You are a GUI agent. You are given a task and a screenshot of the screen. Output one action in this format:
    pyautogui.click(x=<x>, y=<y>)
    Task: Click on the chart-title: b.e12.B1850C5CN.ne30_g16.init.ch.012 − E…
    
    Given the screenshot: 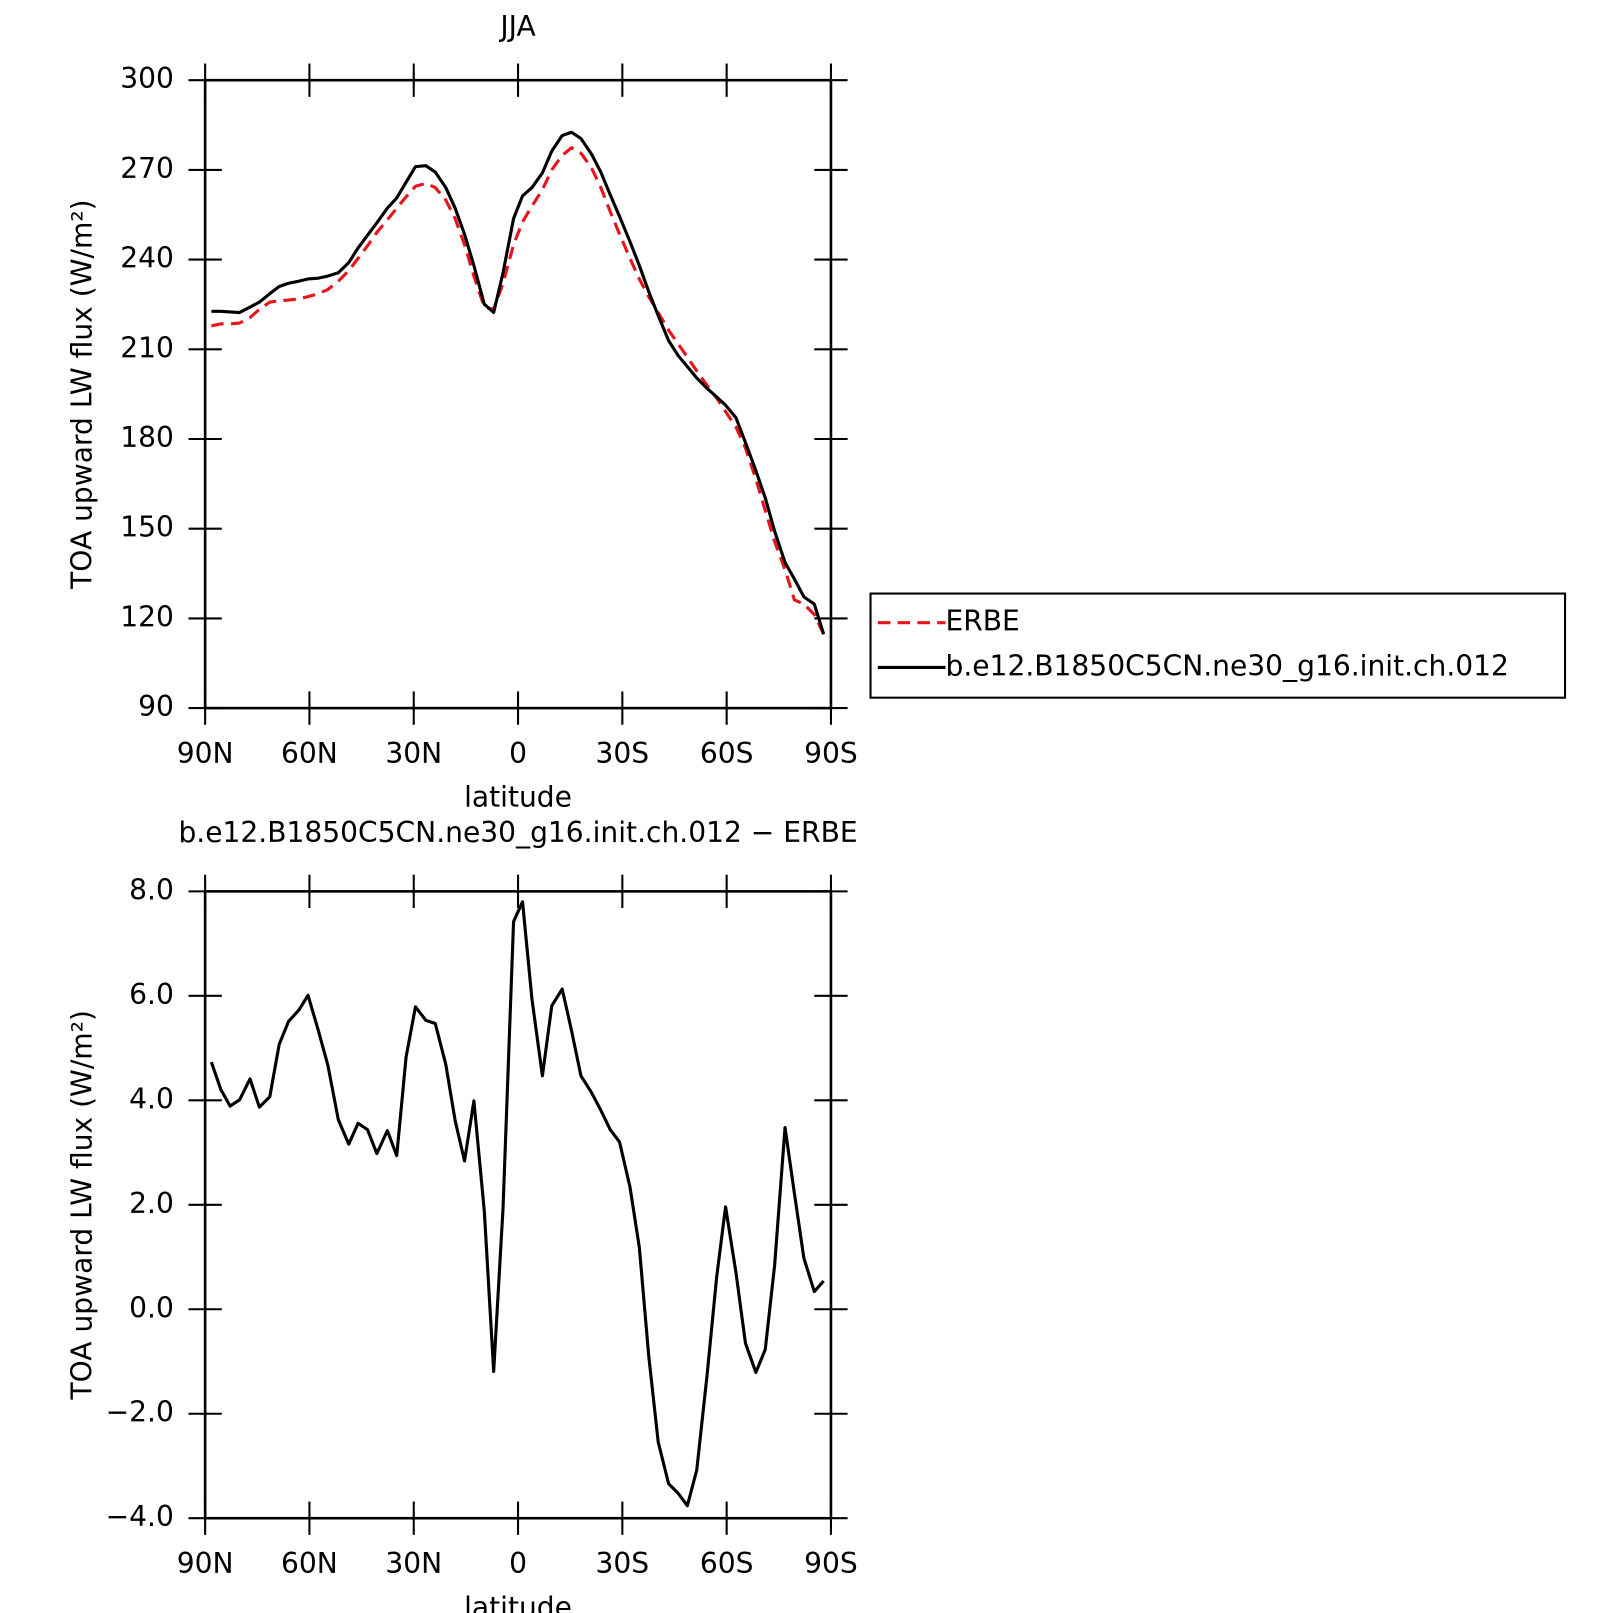 What is the action you would take?
    pyautogui.click(x=517, y=832)
    